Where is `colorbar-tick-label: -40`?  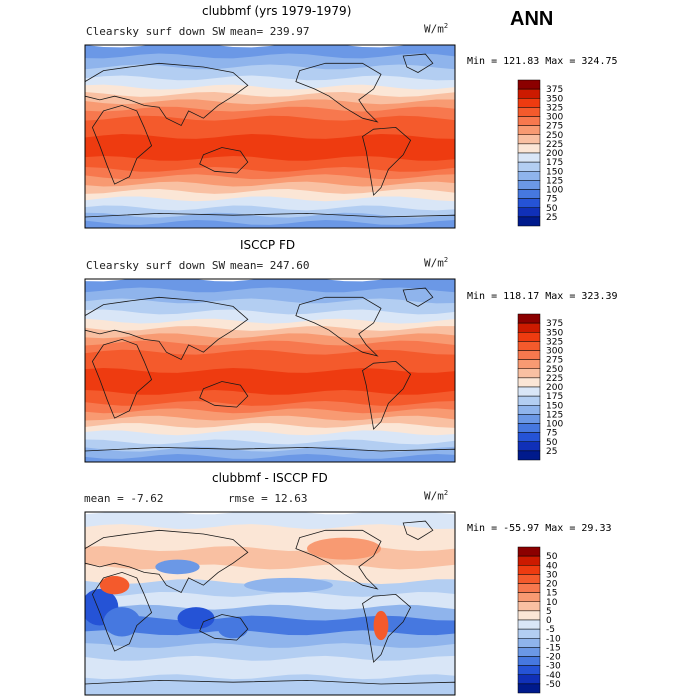
colorbar-tick-label: -40 is located at coordinates (553, 676).